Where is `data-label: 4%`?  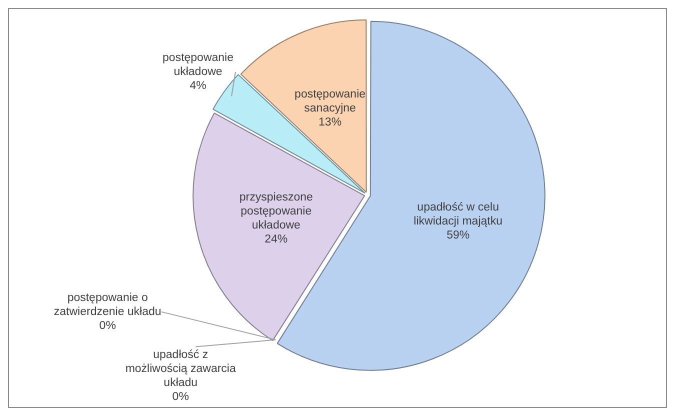 data-label: 4% is located at coordinates (198, 86).